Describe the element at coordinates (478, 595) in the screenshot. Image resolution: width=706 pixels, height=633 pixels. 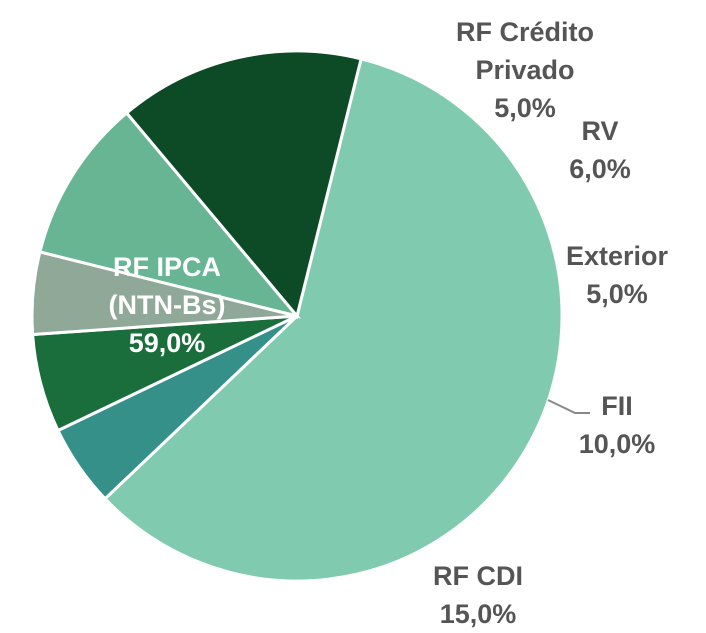
I see `slice-label: RF CDI 15,0%` at that location.